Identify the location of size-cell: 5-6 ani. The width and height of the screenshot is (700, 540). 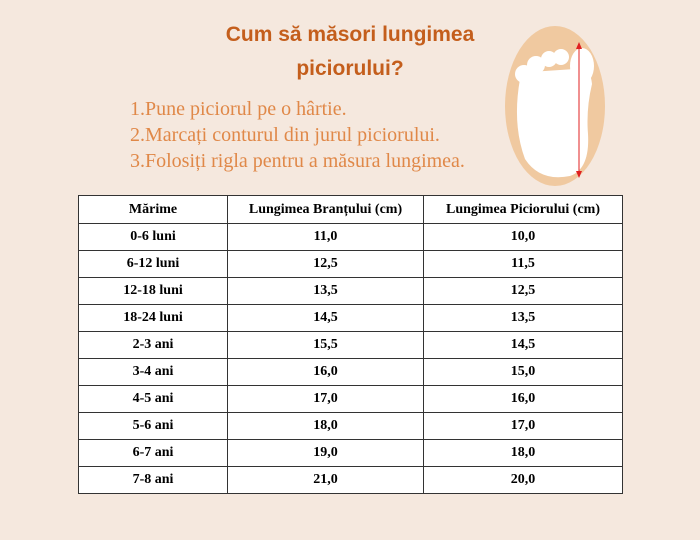
(153, 426).